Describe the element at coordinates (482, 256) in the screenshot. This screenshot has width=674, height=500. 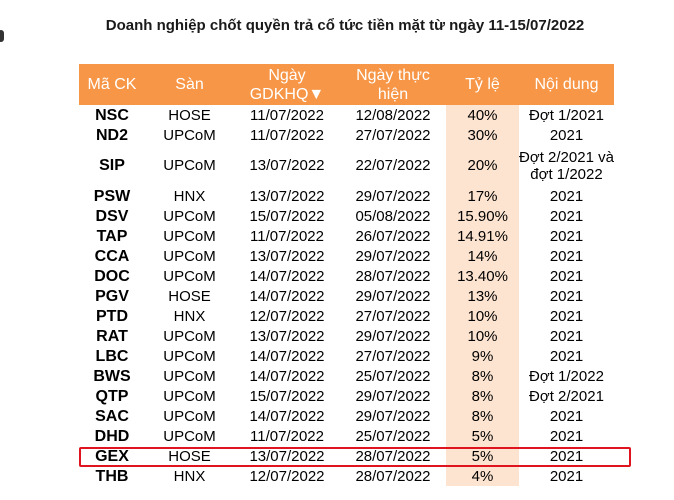
I see `cell-rate: 14%` at that location.